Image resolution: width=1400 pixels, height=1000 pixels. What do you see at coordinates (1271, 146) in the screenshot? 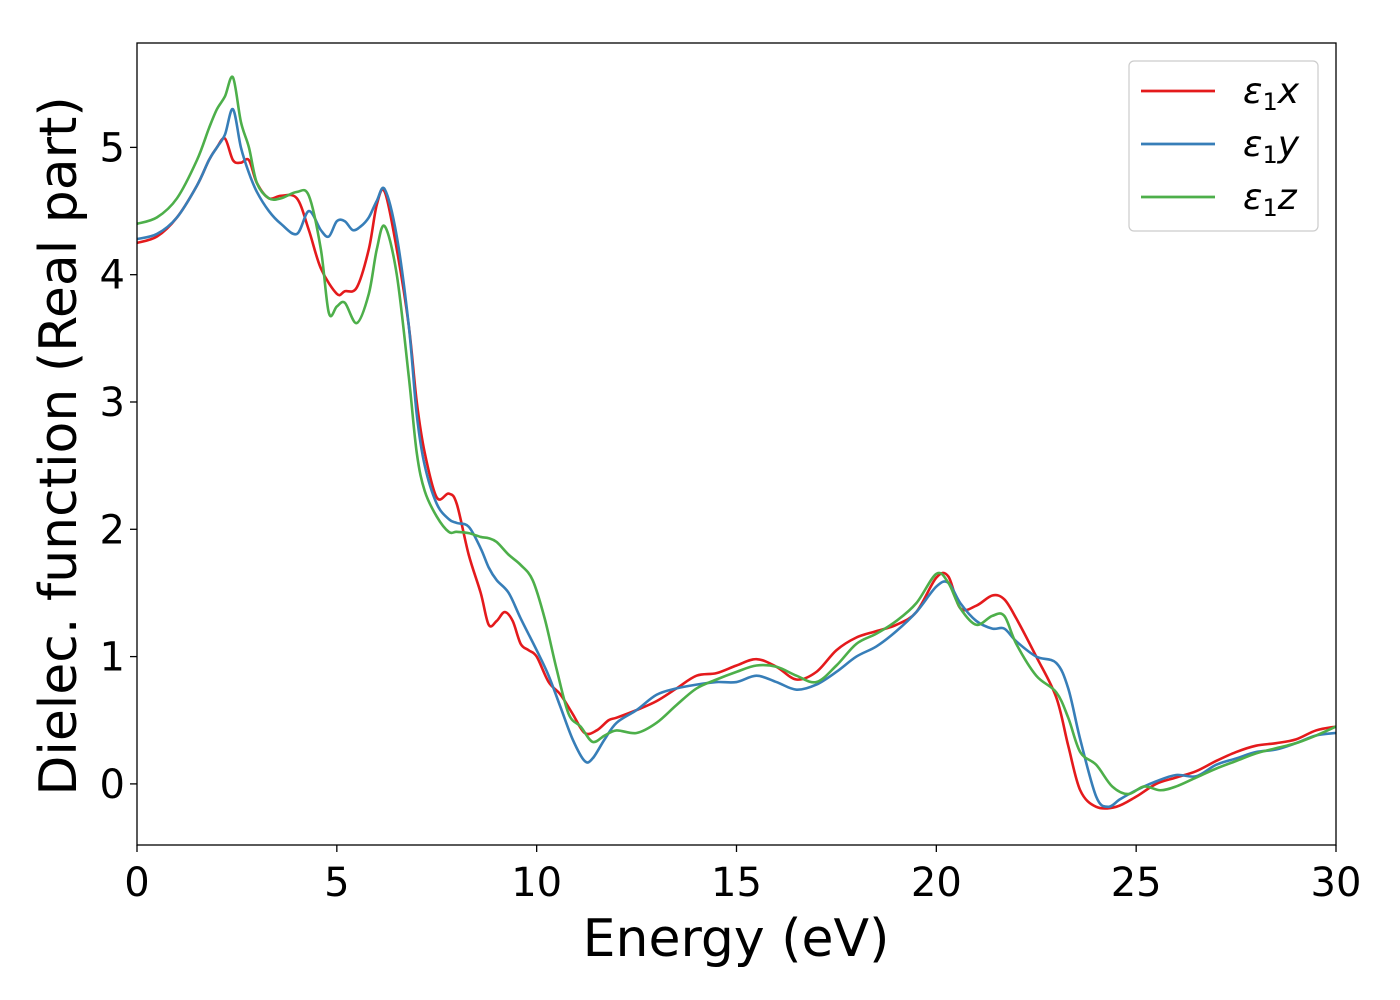
I see `legend-label-y: ε1y` at bounding box center [1271, 146].